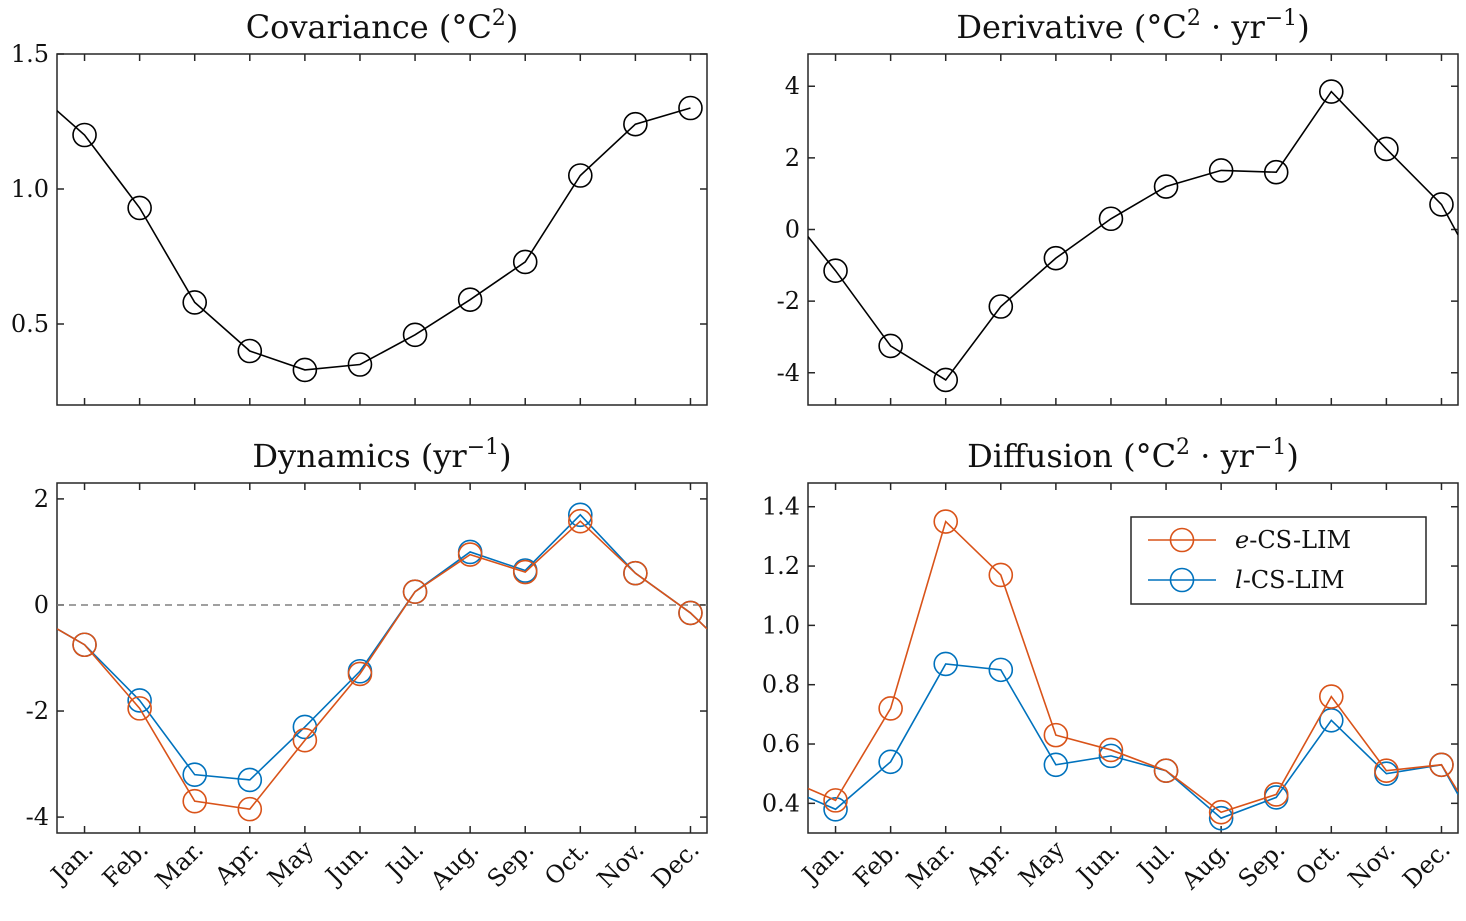 The image size is (1466, 921). Describe the element at coordinates (1111, 219) in the screenshot. I see `data-point-derivative-Jun.` at that location.